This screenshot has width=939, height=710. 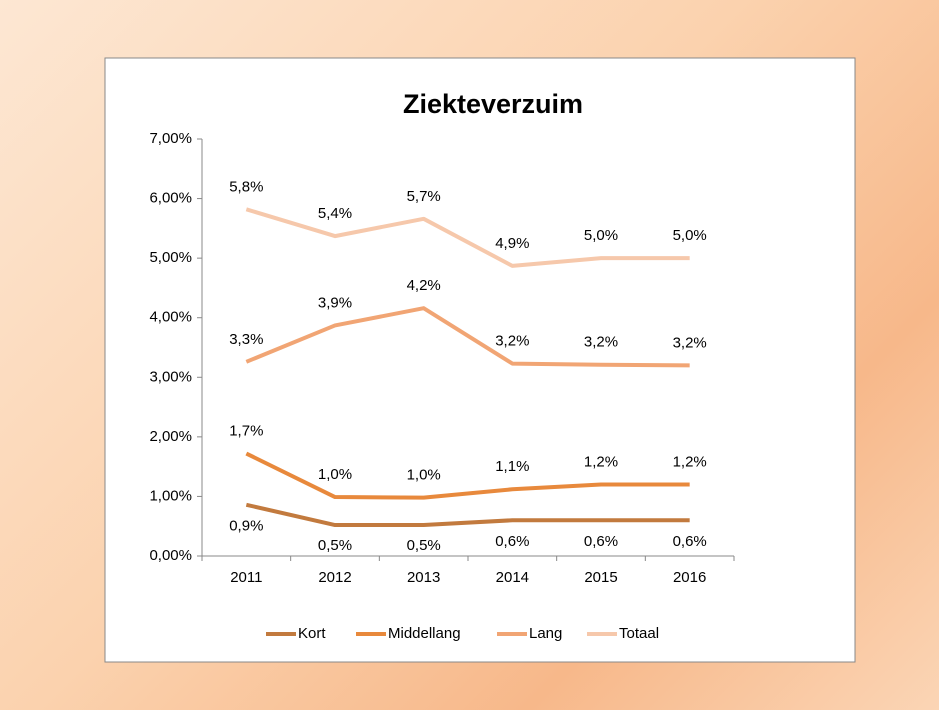 I want to click on y-tick-label: 2,00%, so click(x=170, y=436).